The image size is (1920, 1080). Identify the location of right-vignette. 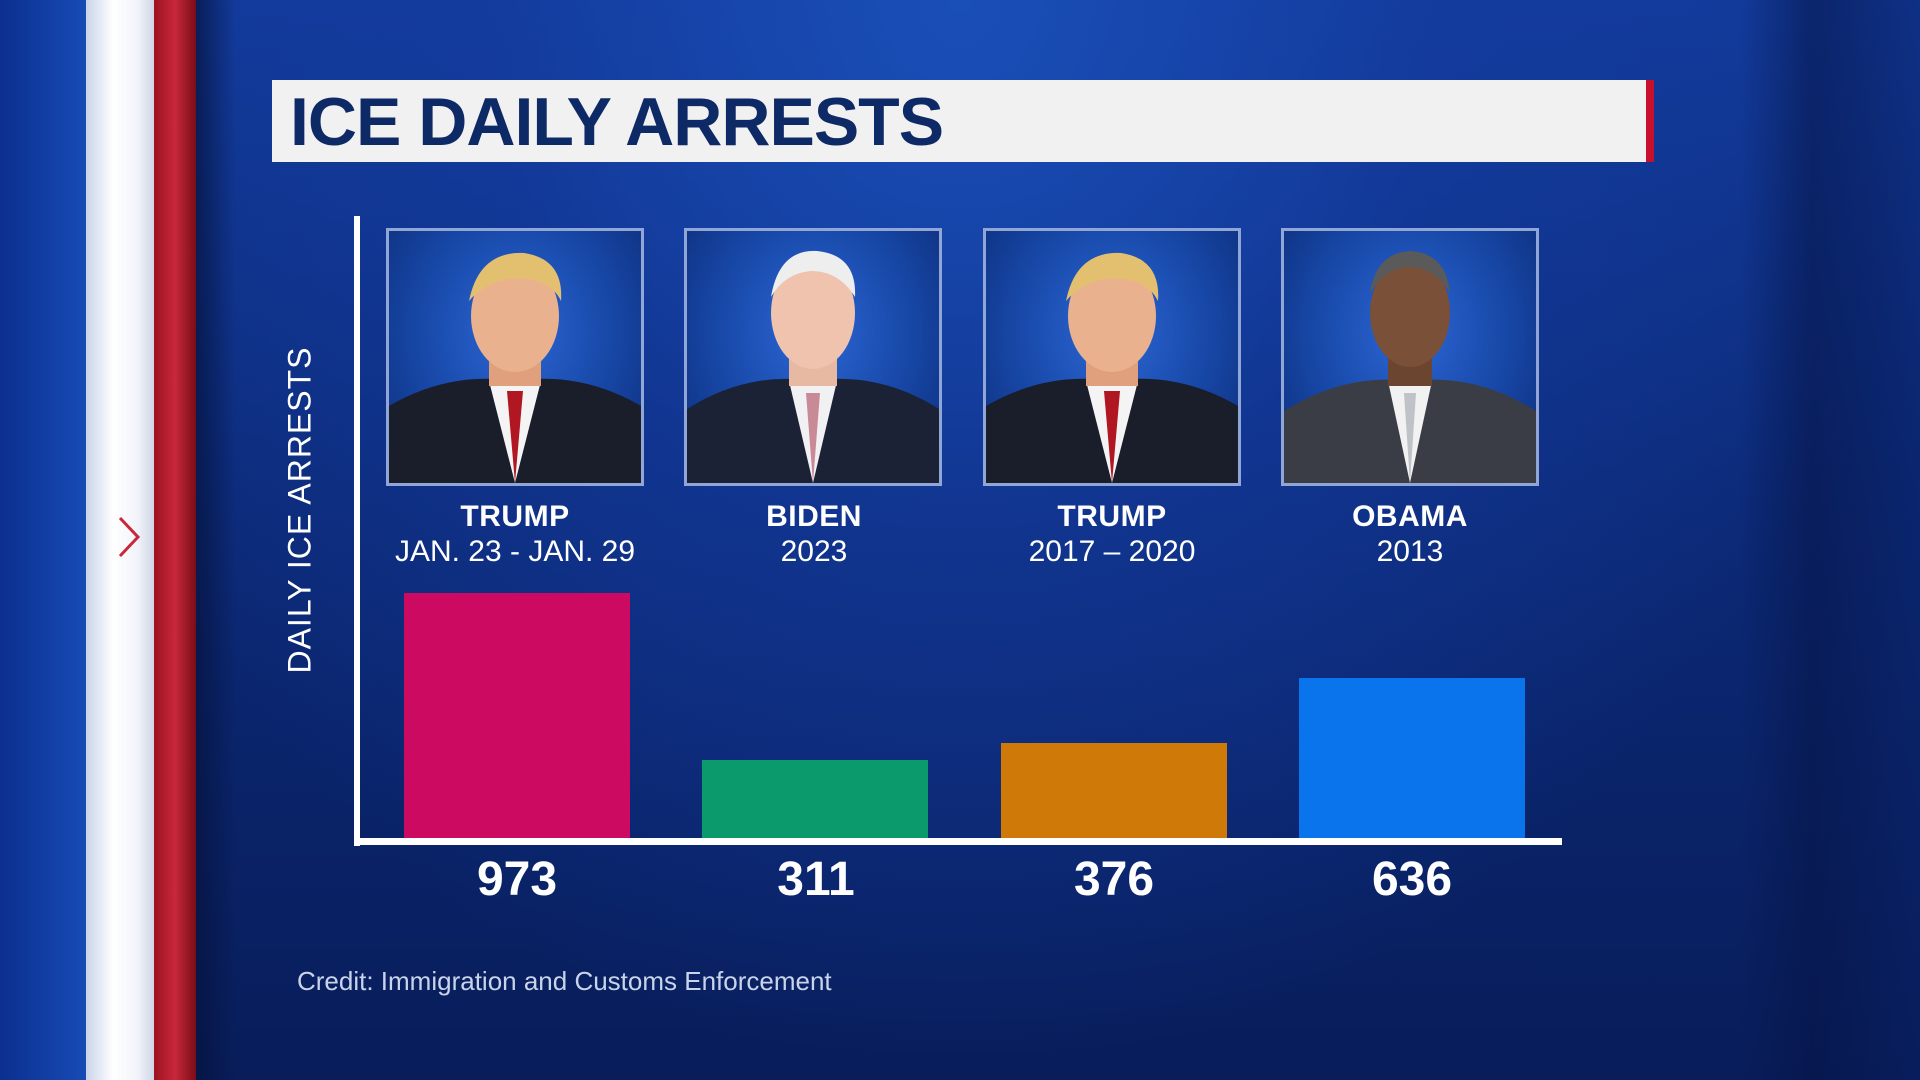
(1830, 540).